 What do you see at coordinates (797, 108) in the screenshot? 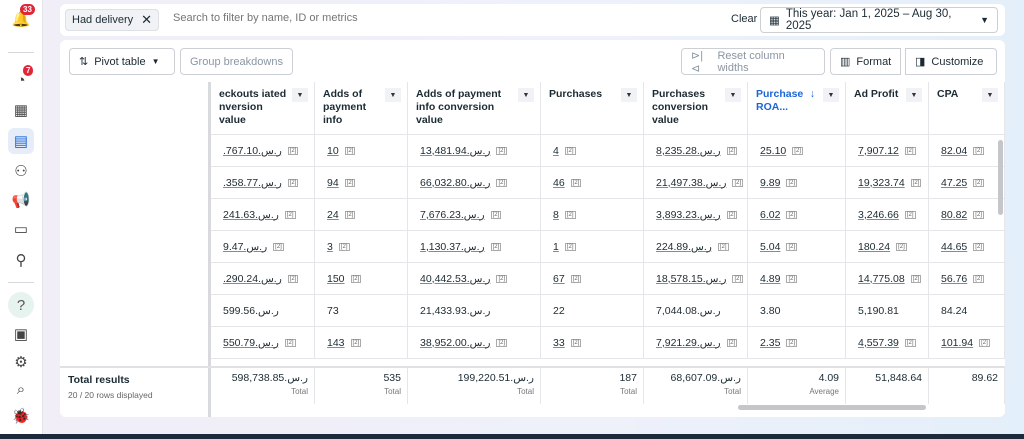
I see `column-header: Purchase ROA... ↓ ▼` at bounding box center [797, 108].